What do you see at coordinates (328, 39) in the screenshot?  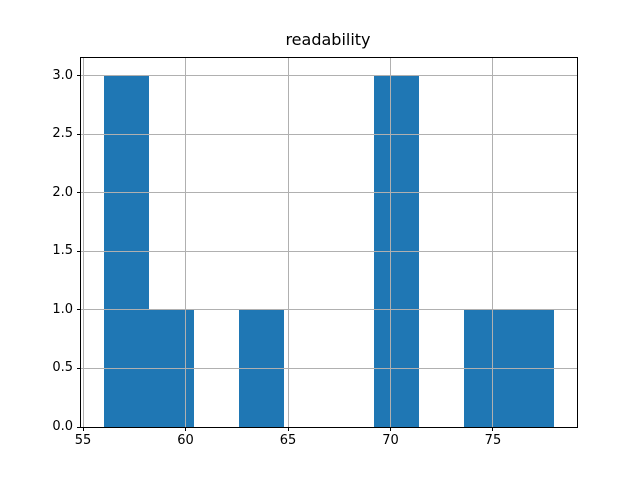 I see `chart-title: readability` at bounding box center [328, 39].